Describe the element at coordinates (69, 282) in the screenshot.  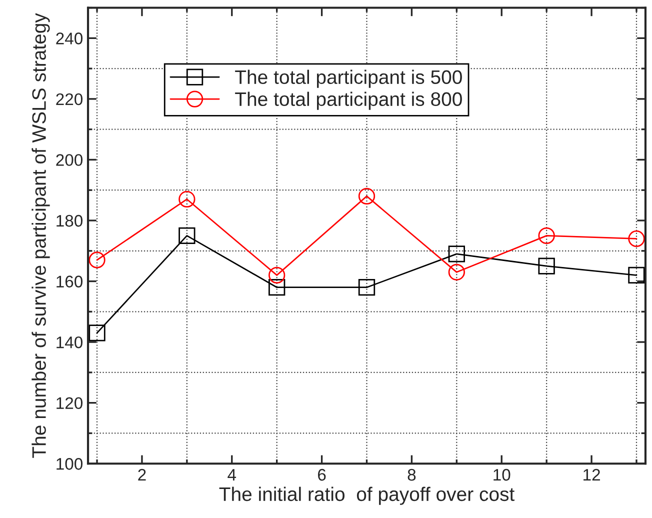
I see `y-tick-label: 160` at that location.